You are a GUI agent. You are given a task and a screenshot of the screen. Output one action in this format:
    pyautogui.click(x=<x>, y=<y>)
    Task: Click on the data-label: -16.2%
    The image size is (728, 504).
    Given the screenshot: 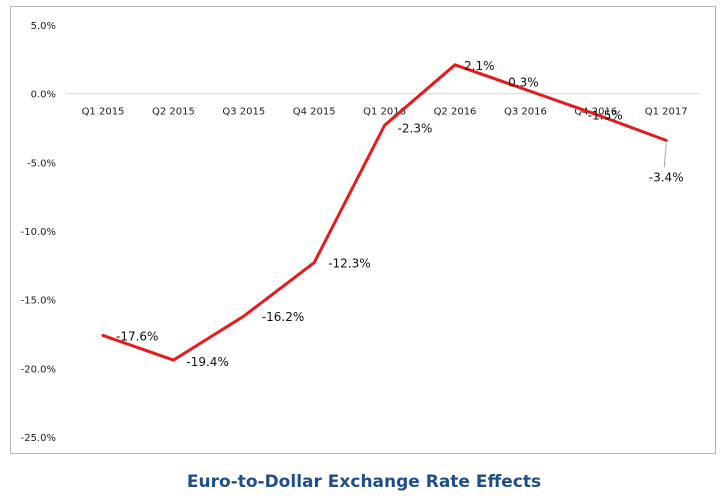 What is the action you would take?
    pyautogui.click(x=283, y=317)
    